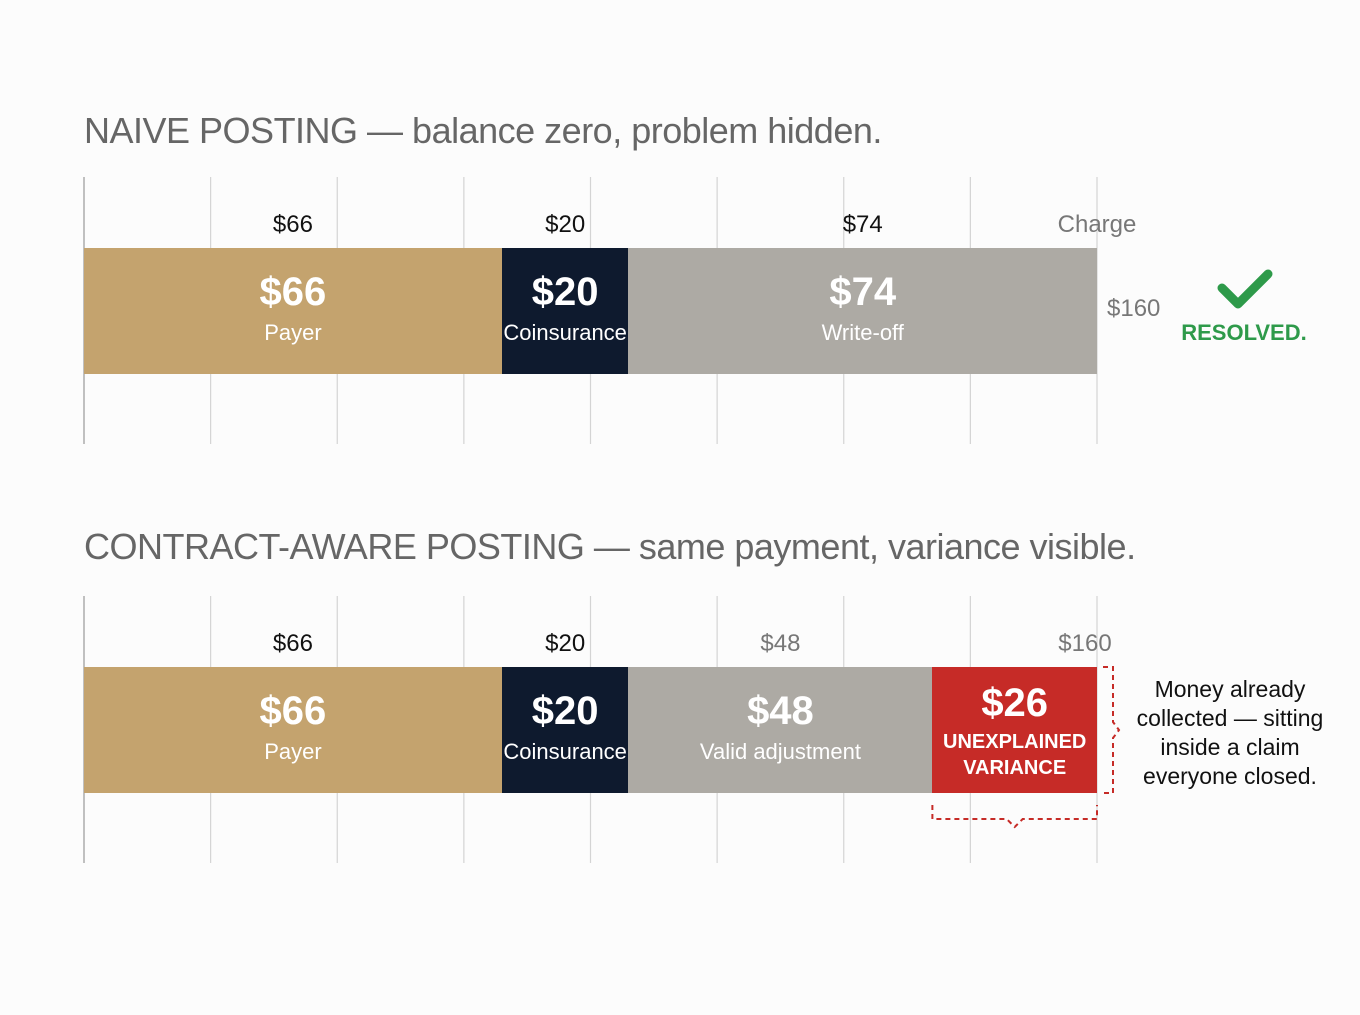  I want to click on status: RESOLVED., so click(1244, 332).